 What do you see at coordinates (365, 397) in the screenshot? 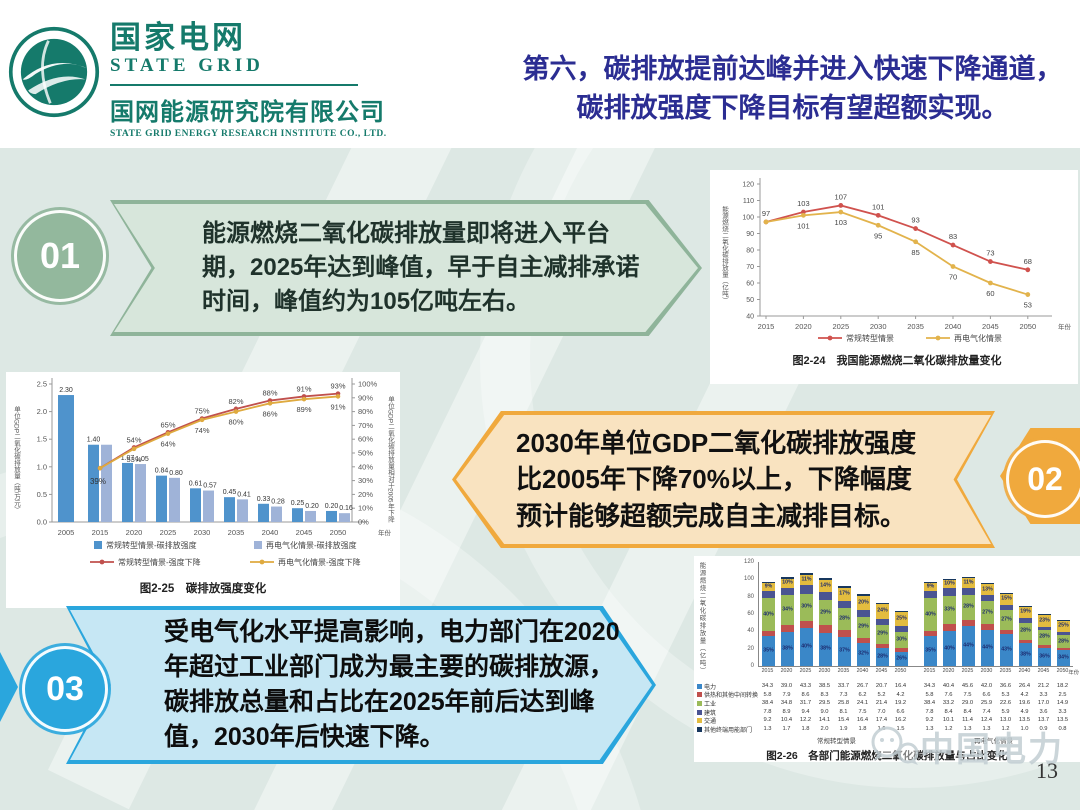
I see `svg-text: 90%` at bounding box center [365, 397].